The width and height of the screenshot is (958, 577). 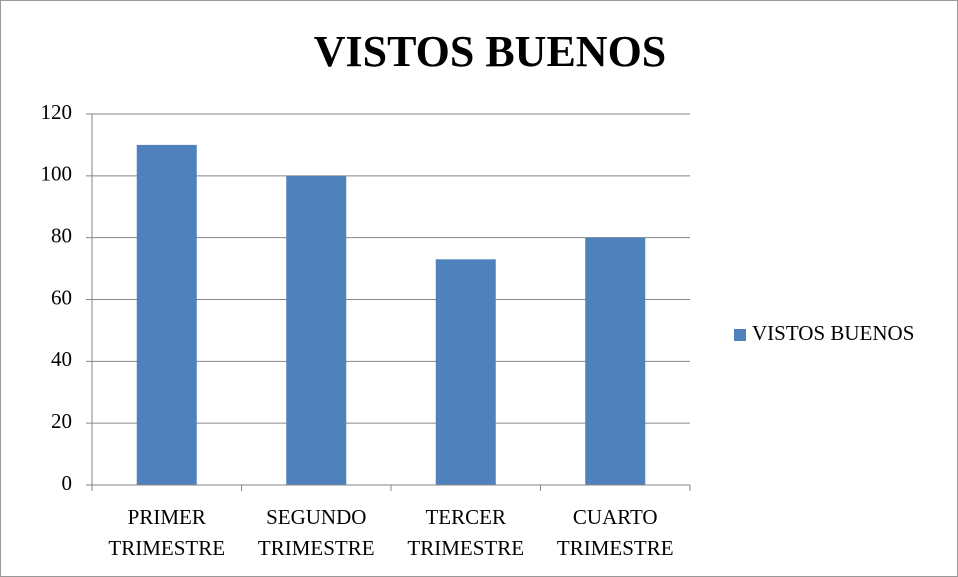 I want to click on y-tick-label: 80, so click(x=61, y=235).